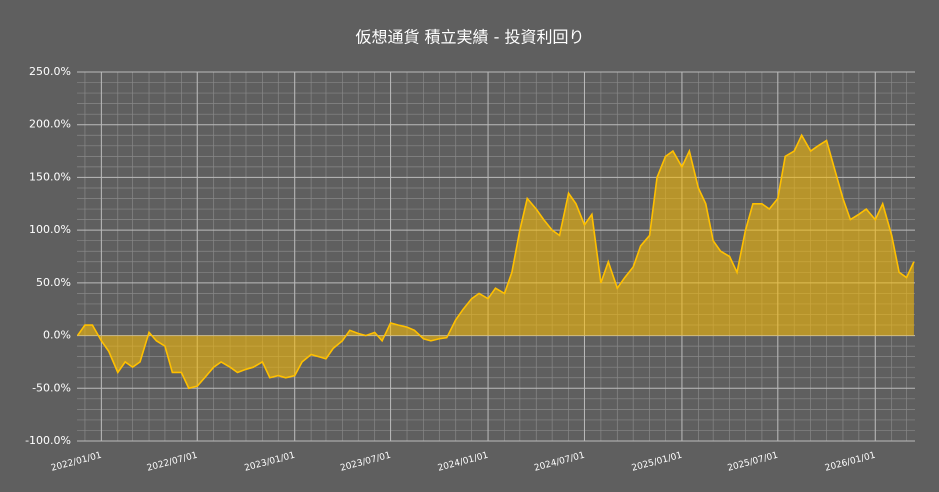 This screenshot has width=939, height=492. Describe the element at coordinates (51, 387) in the screenshot. I see `y-tick-label: -50.0%` at that location.